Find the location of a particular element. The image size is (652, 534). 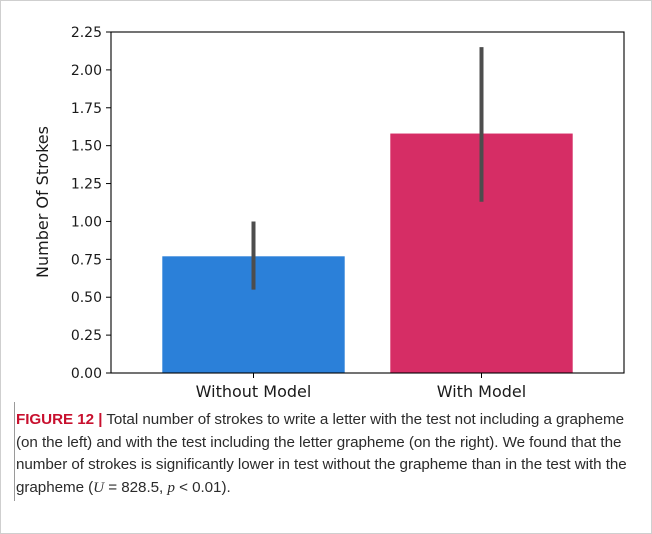

x-ticks-layer: Without Model With Model is located at coordinates (361, 386).